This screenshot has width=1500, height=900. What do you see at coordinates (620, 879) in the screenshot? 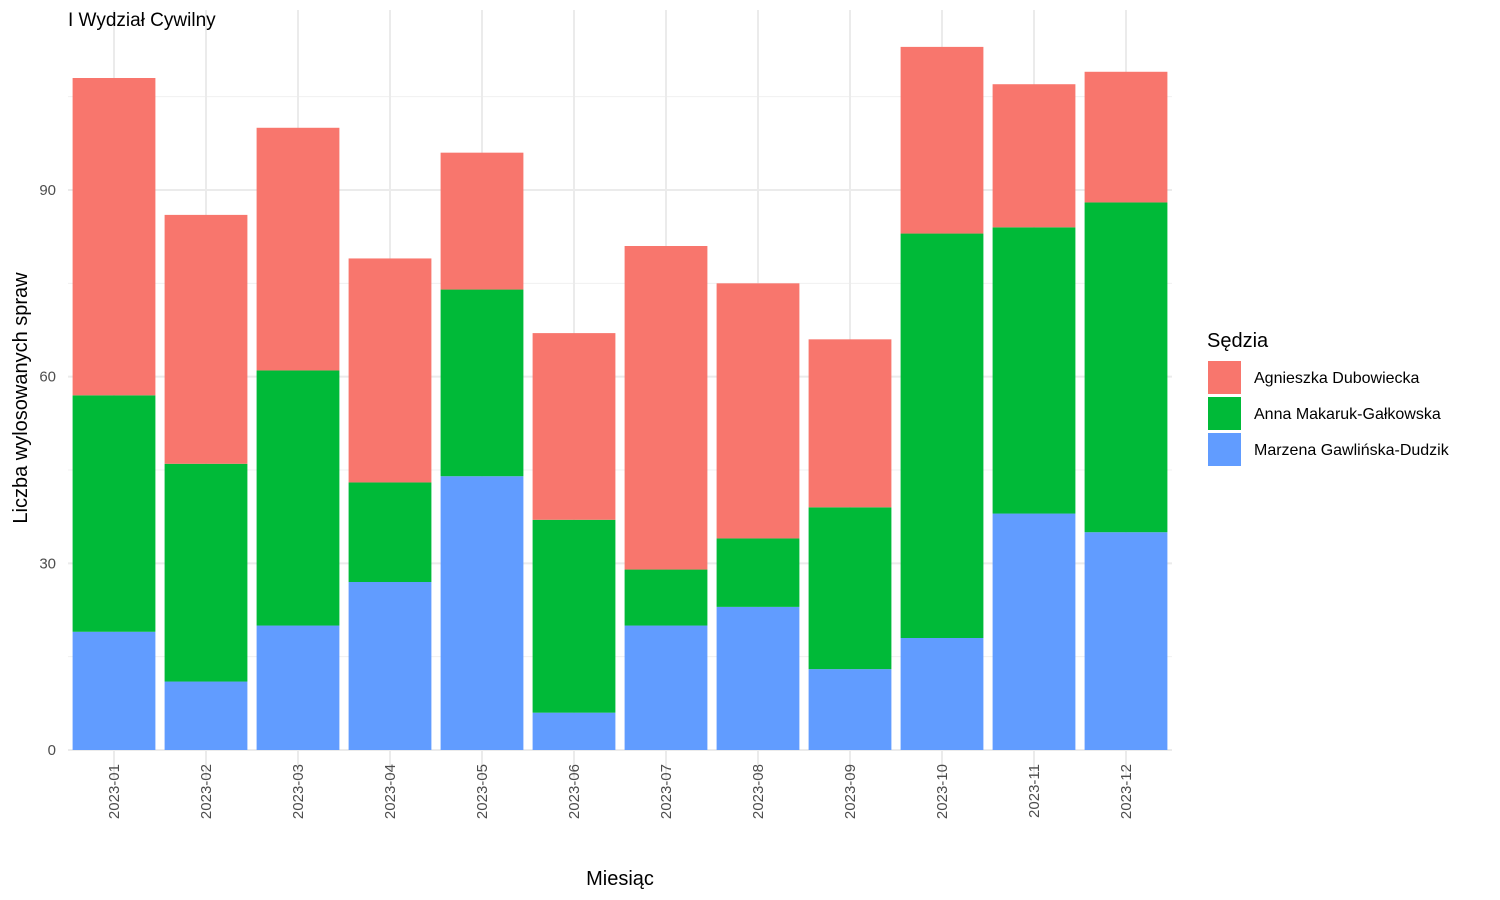
I see `x-axis-title: Miesiąc` at bounding box center [620, 879].